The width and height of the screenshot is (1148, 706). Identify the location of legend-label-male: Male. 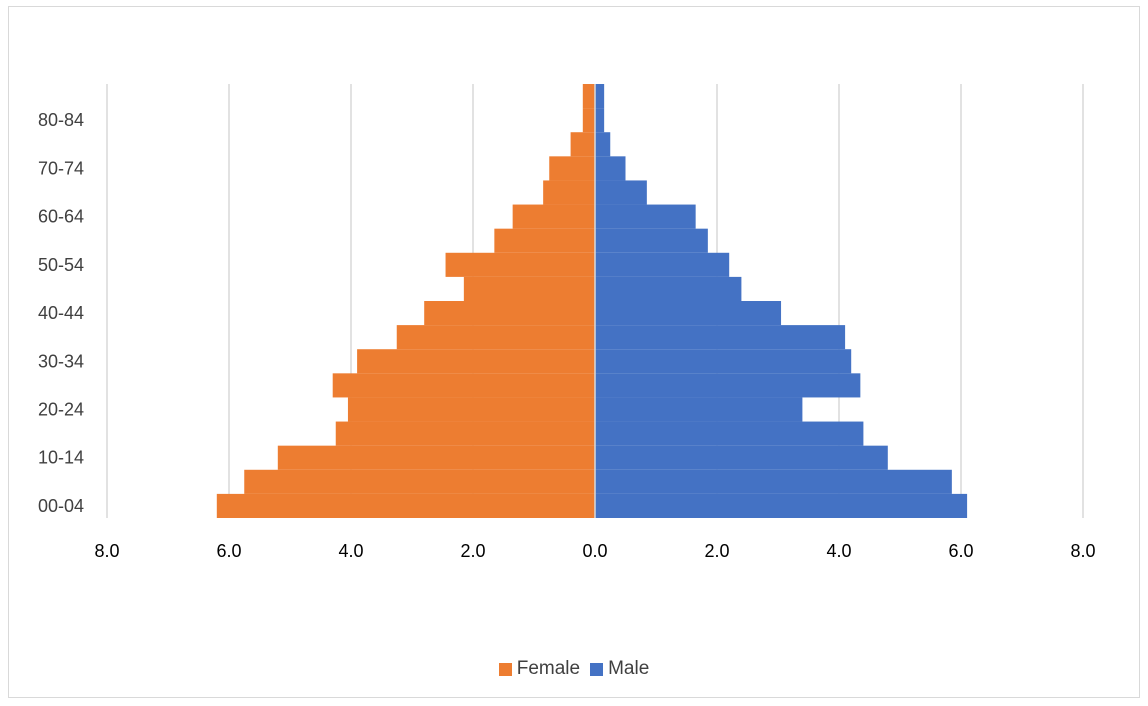
(629, 668).